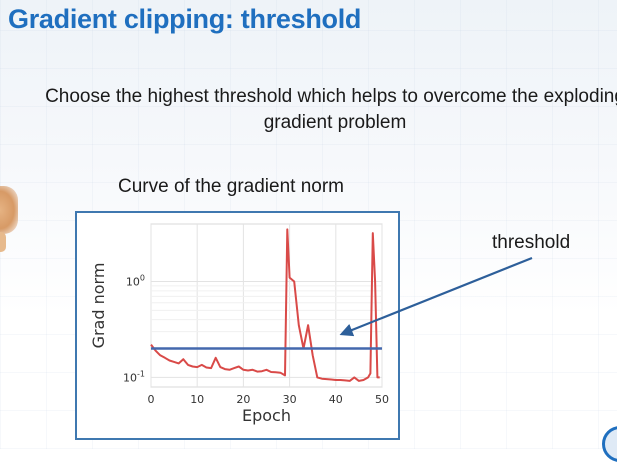 This screenshot has width=617, height=462. I want to click on y-axis-label: Grad norm, so click(98, 306).